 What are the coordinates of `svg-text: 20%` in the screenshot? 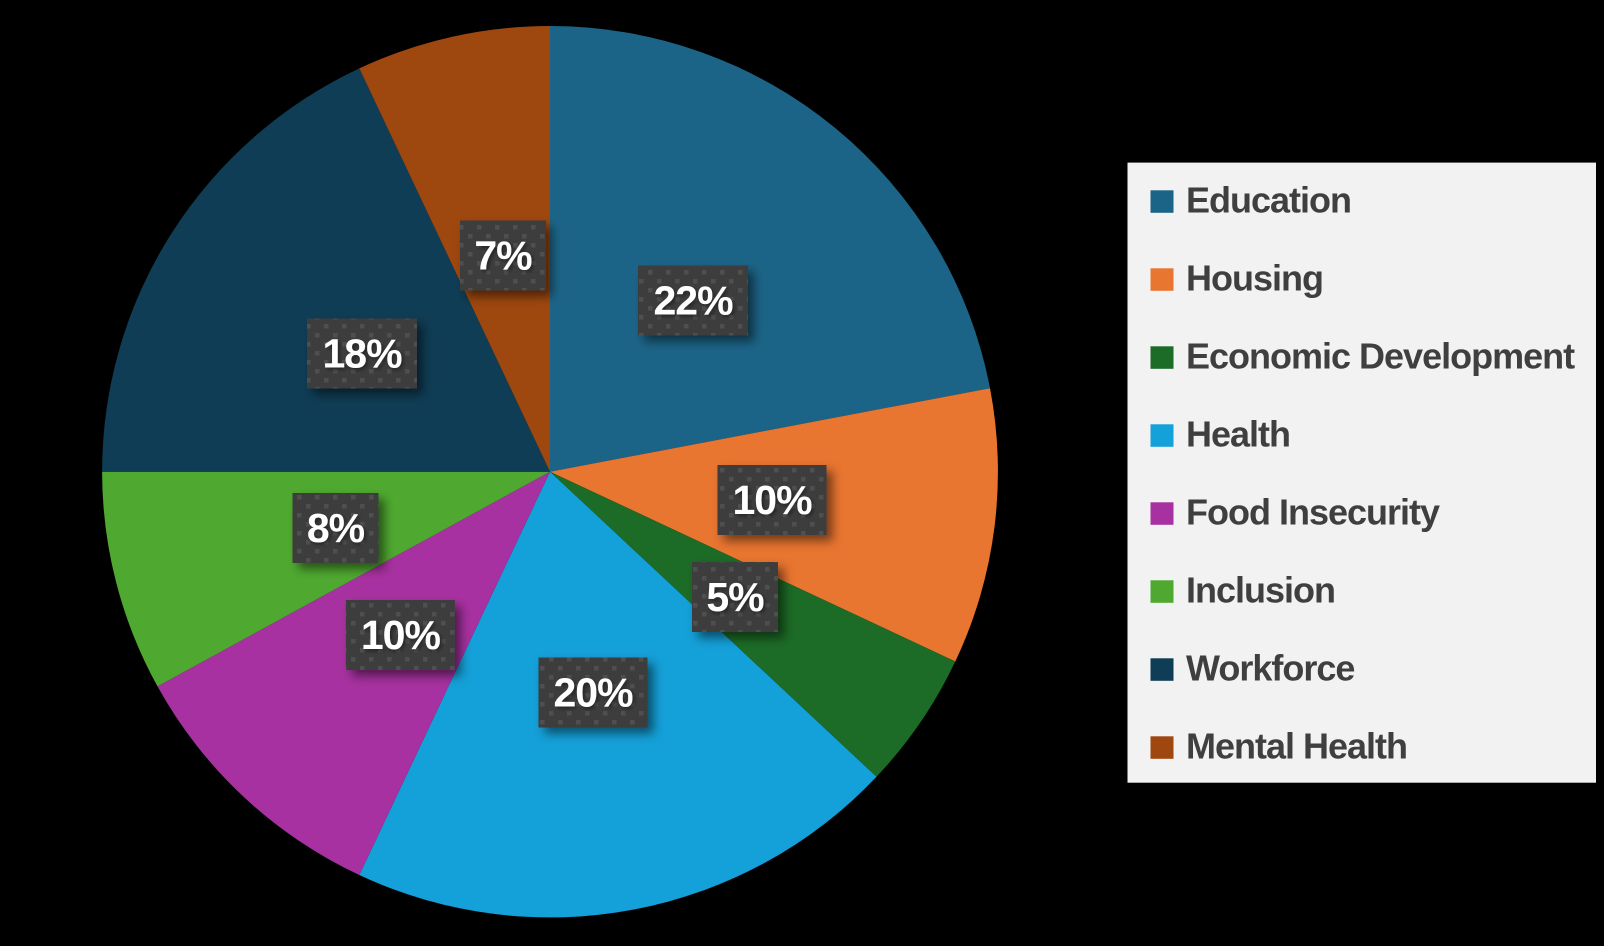 It's located at (593, 693).